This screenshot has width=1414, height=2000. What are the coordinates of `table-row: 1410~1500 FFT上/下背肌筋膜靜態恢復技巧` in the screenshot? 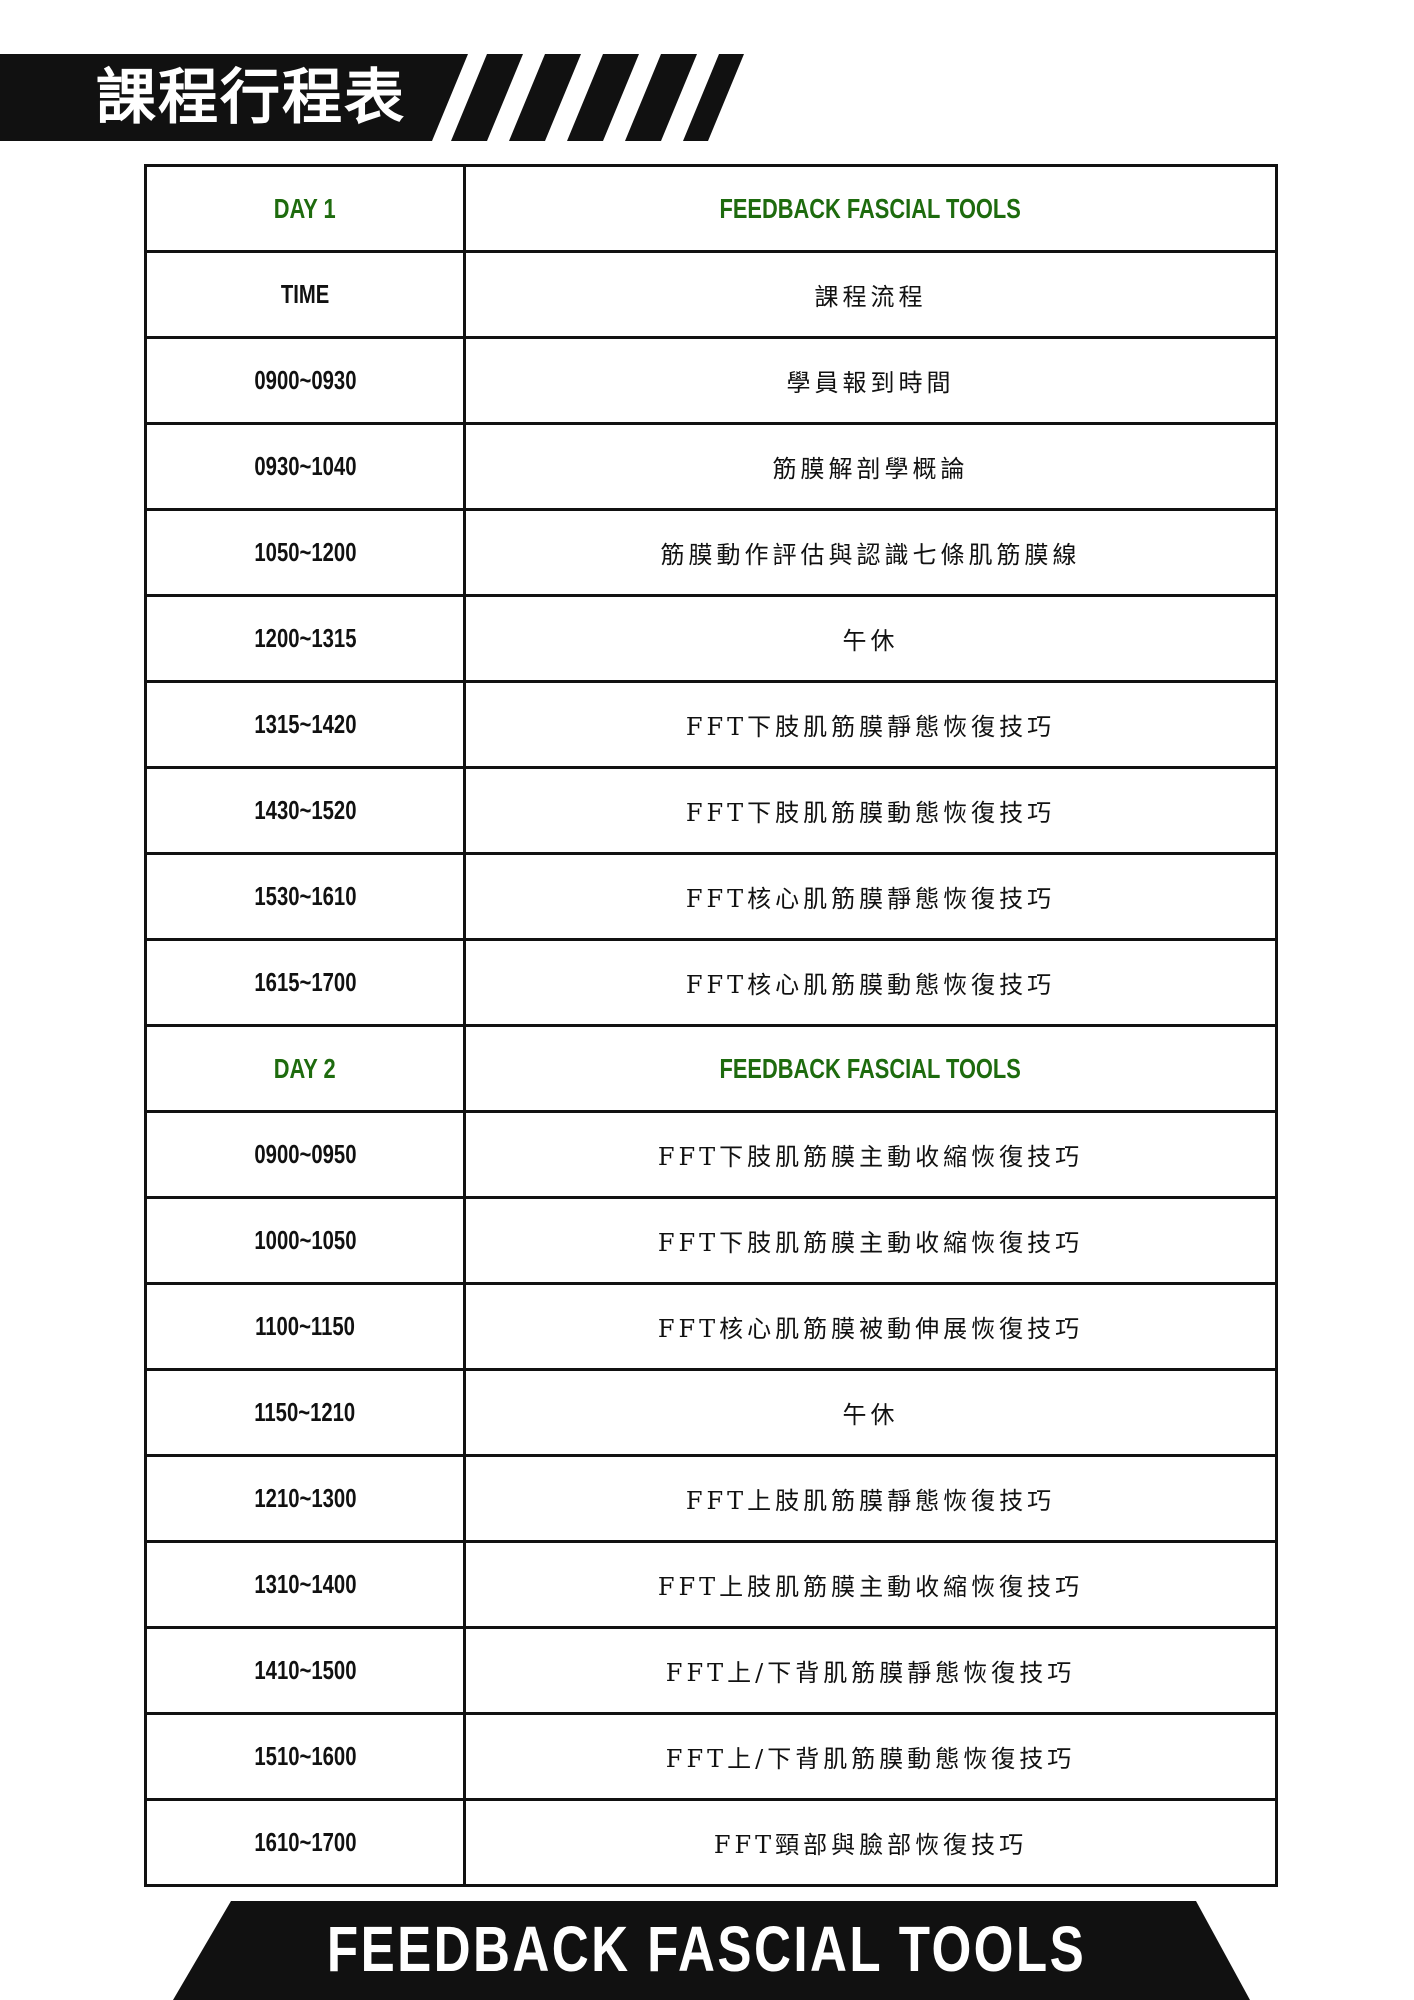 It's located at (711, 1669).